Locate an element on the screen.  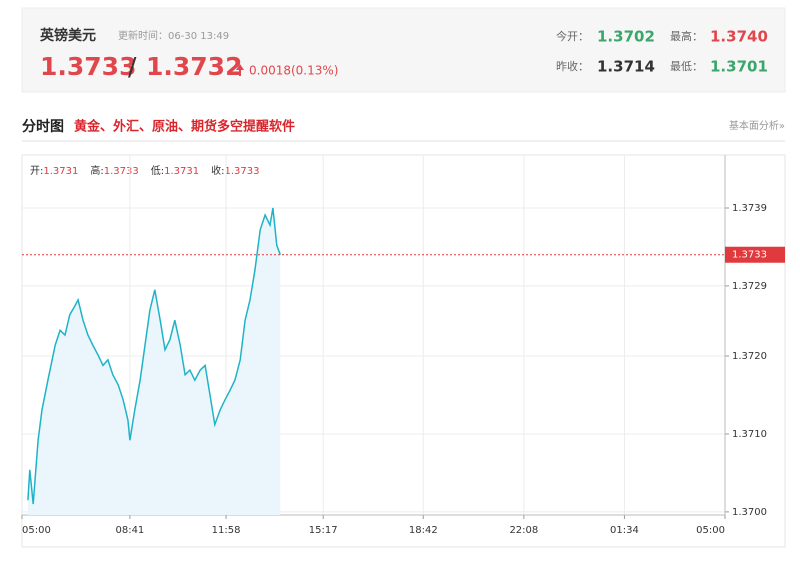
stat-value: 1.3701 is located at coordinates (739, 67).